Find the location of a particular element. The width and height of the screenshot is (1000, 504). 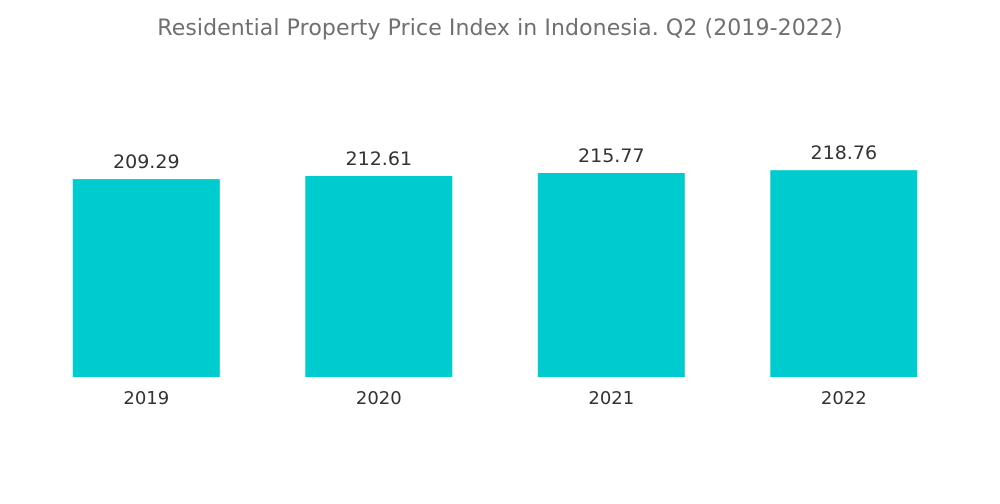

value-labels-group: 209.29 212.61 215.77 218.76 is located at coordinates (495, 157).